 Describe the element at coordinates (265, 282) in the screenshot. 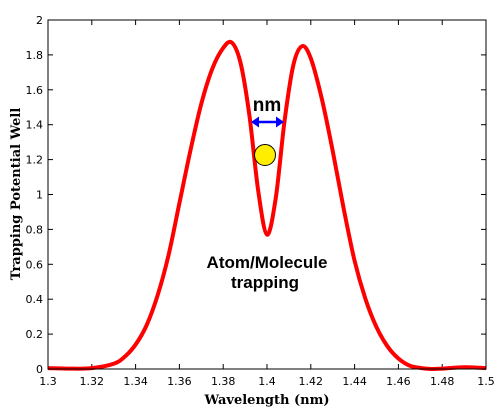

I see `trapping-annotation-line2: trapping` at that location.